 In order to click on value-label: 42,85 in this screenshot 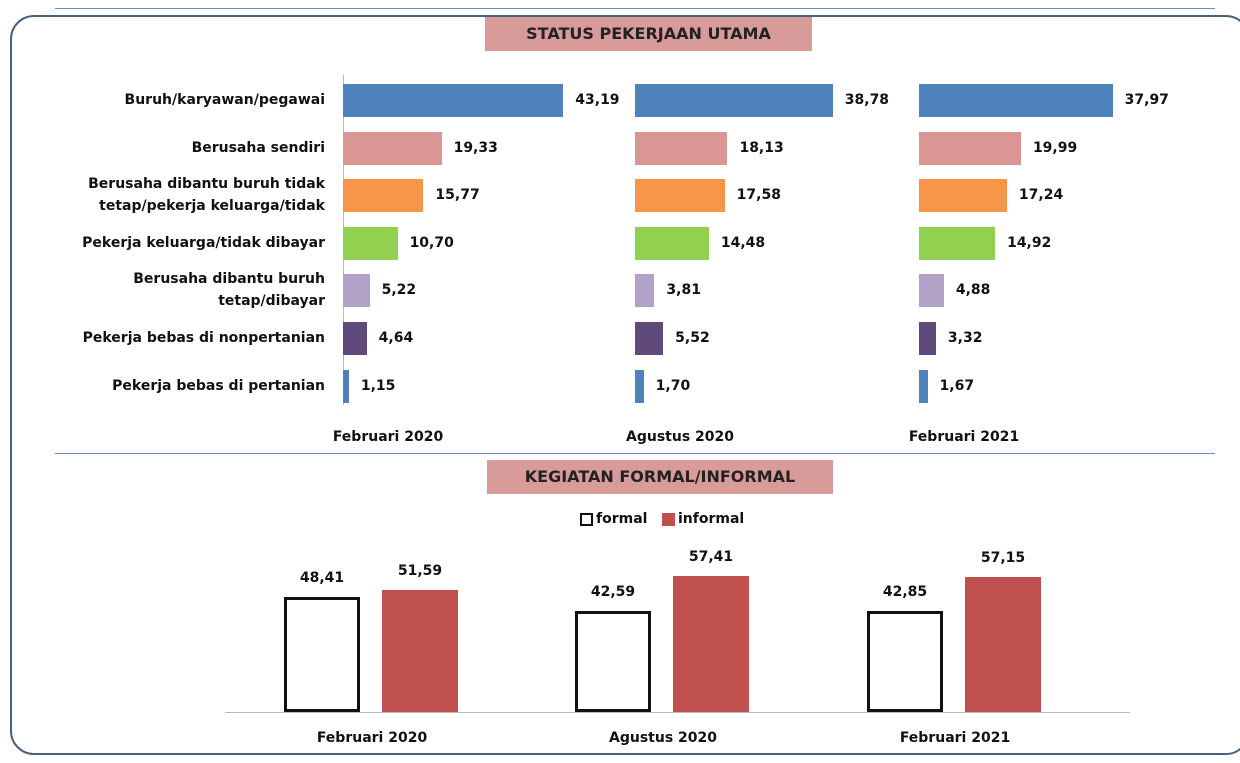, I will do `click(905, 591)`.